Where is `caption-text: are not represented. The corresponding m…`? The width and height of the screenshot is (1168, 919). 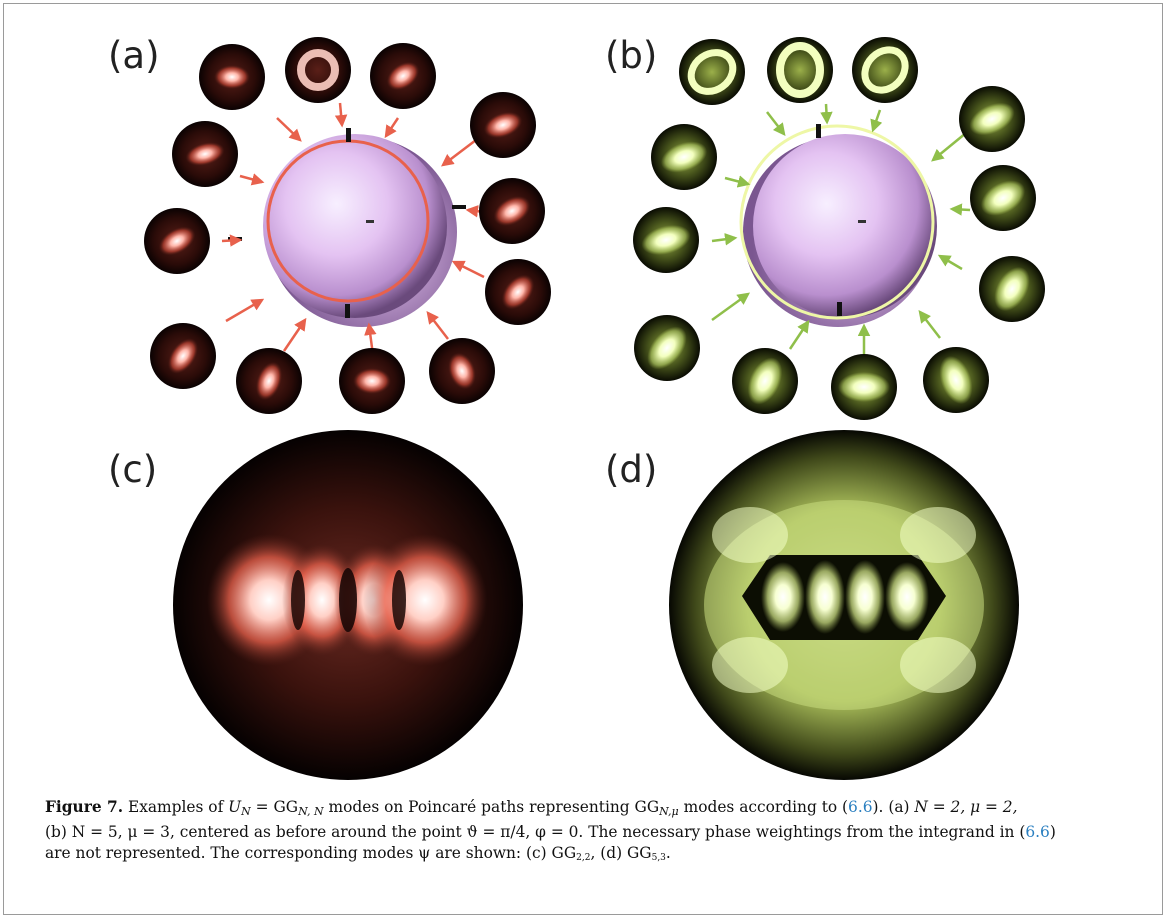 caption-text: are not represented. The corresponding m… is located at coordinates (311, 853).